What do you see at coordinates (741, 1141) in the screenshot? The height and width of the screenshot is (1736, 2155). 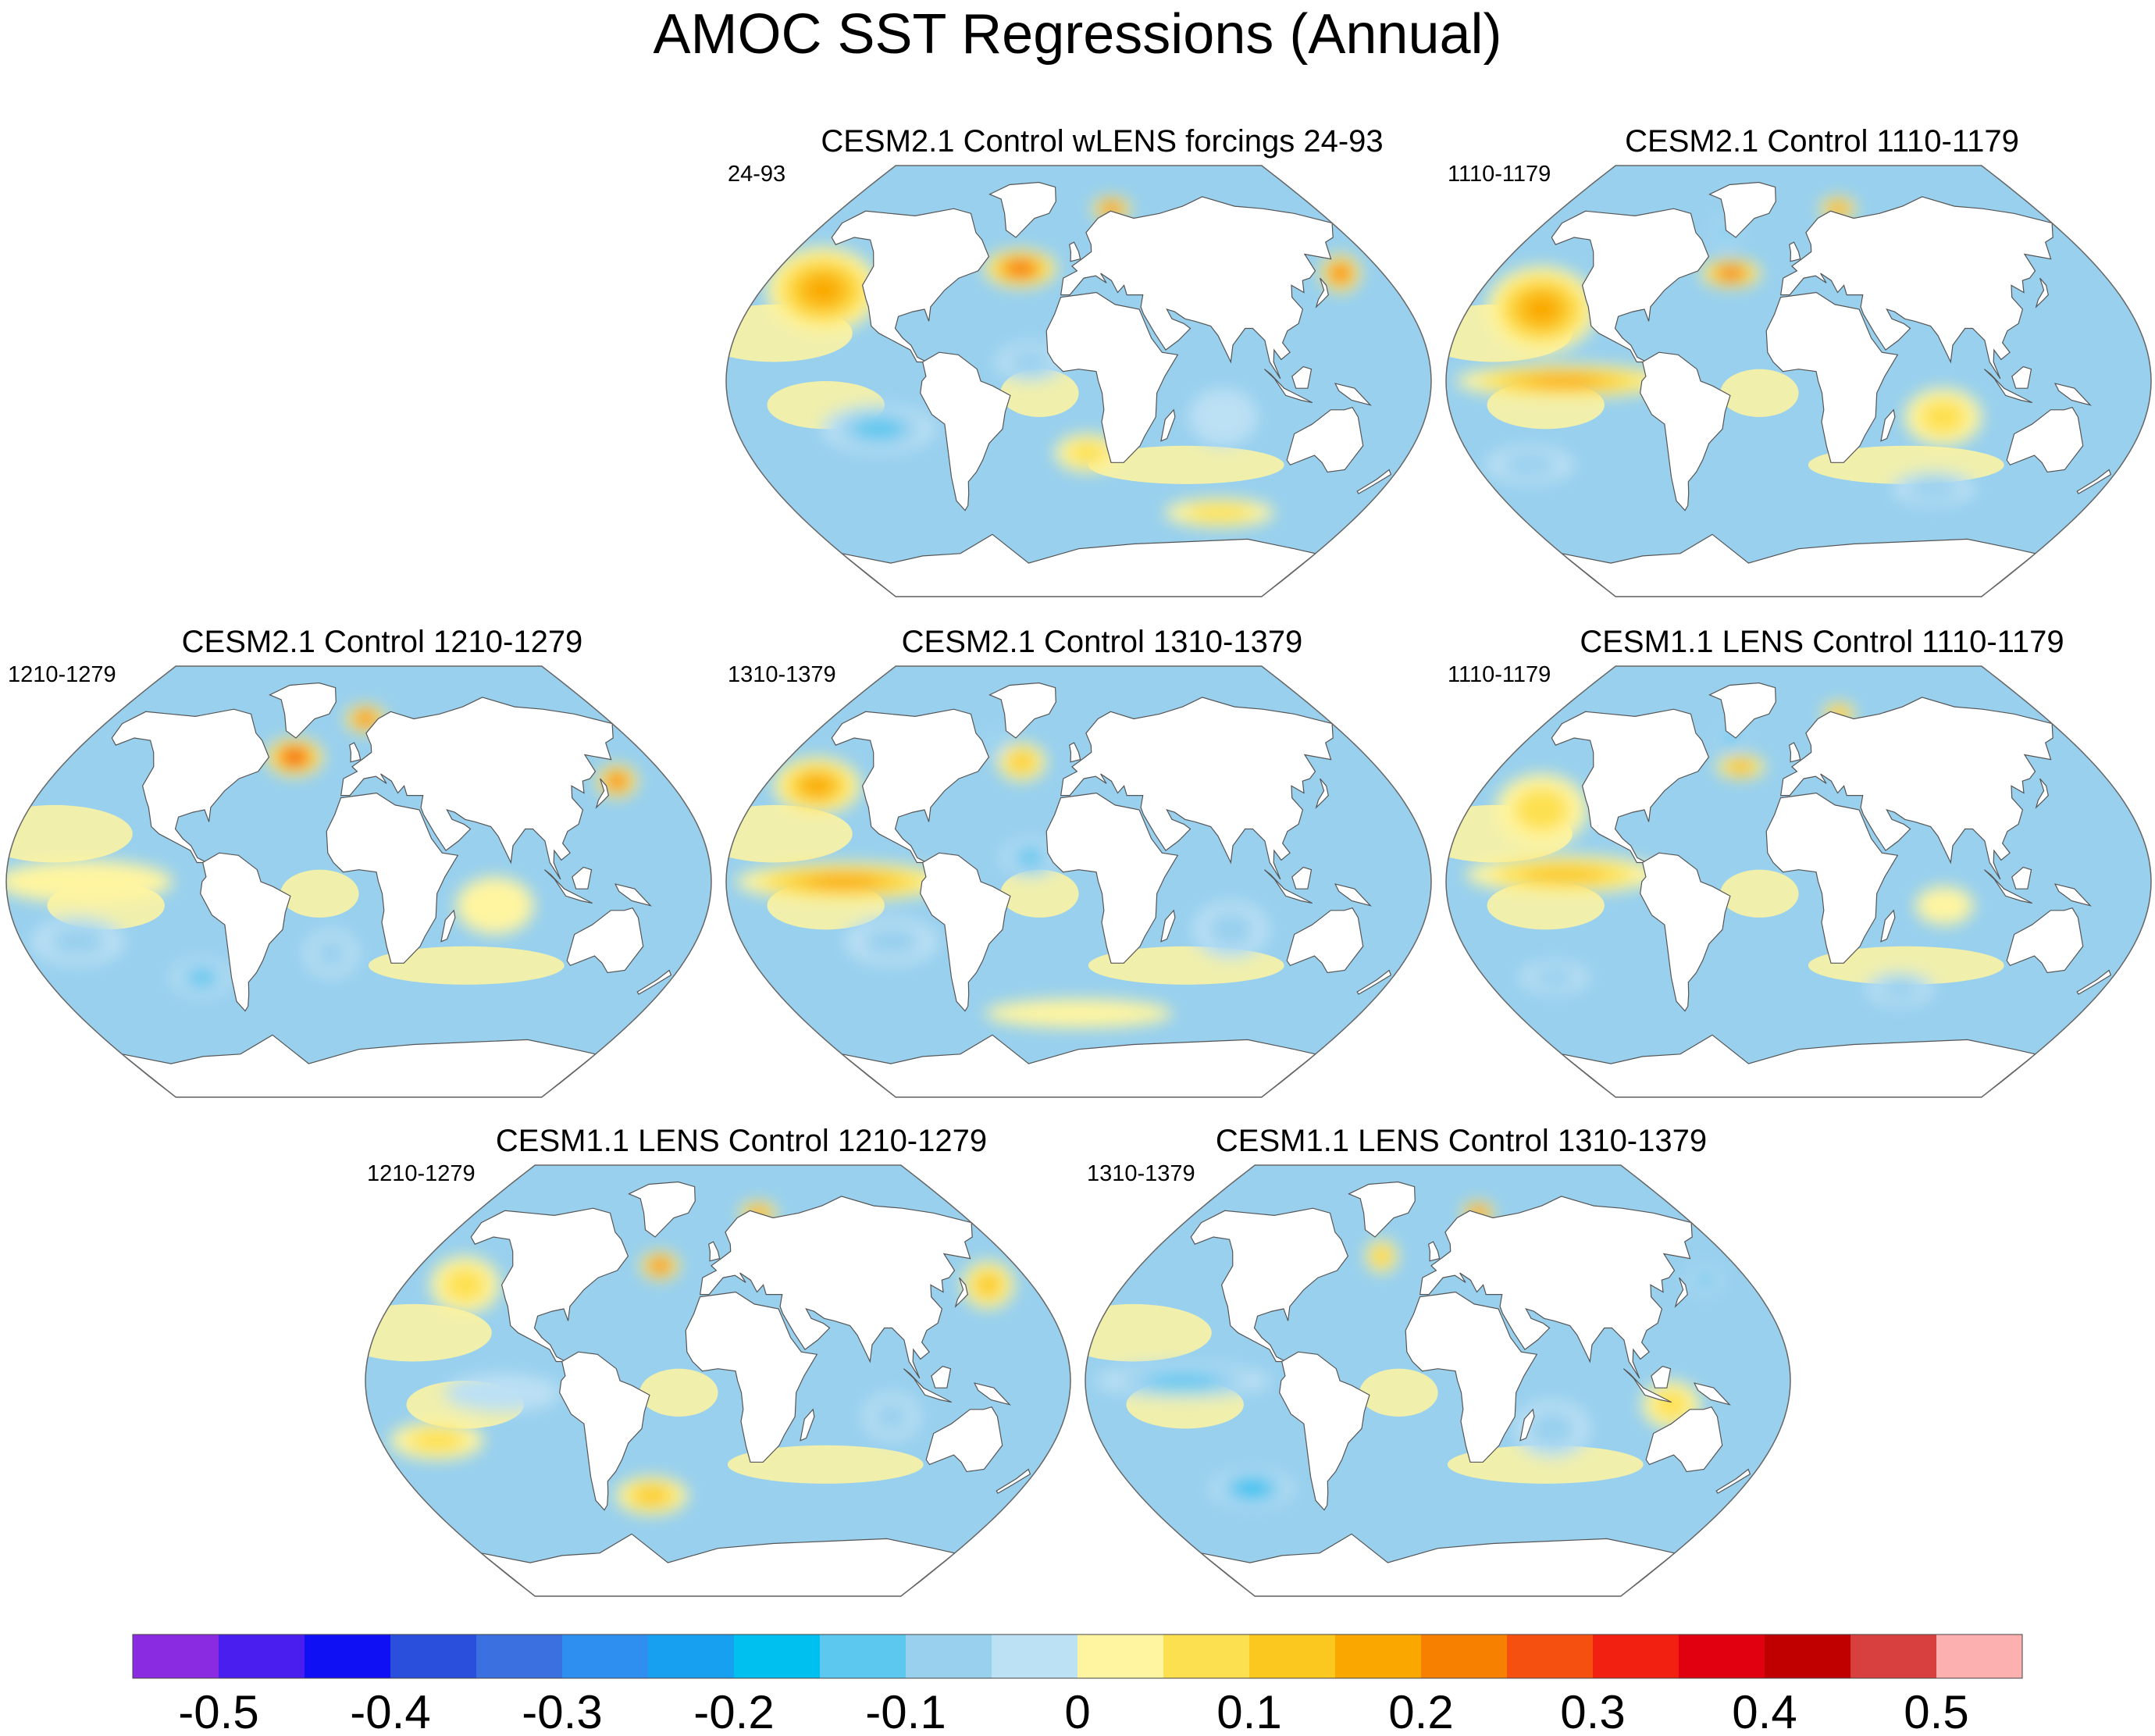 I see `panel-title: CESM1.1 LENS Control 1210-1279` at bounding box center [741, 1141].